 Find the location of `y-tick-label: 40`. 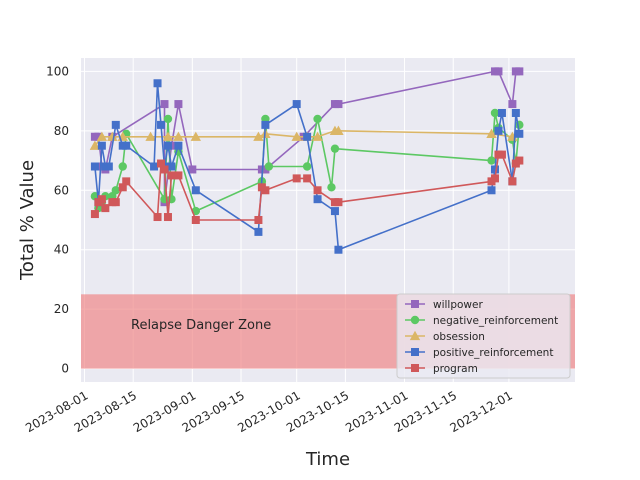

y-tick-label: 40 is located at coordinates (61, 250).